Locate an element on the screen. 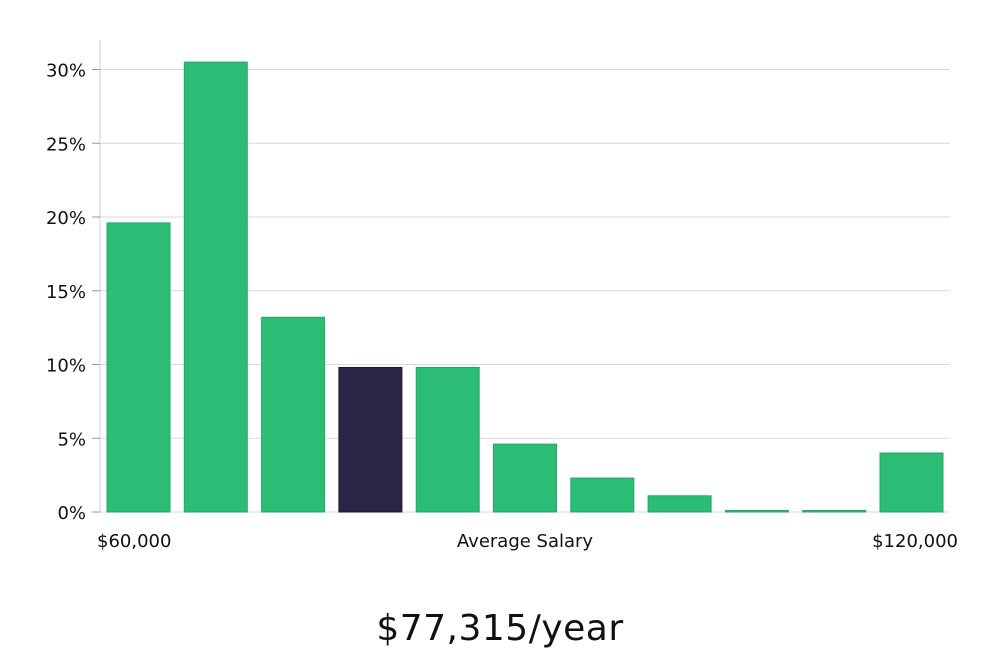  x-min-label: $60,000 is located at coordinates (134, 541).